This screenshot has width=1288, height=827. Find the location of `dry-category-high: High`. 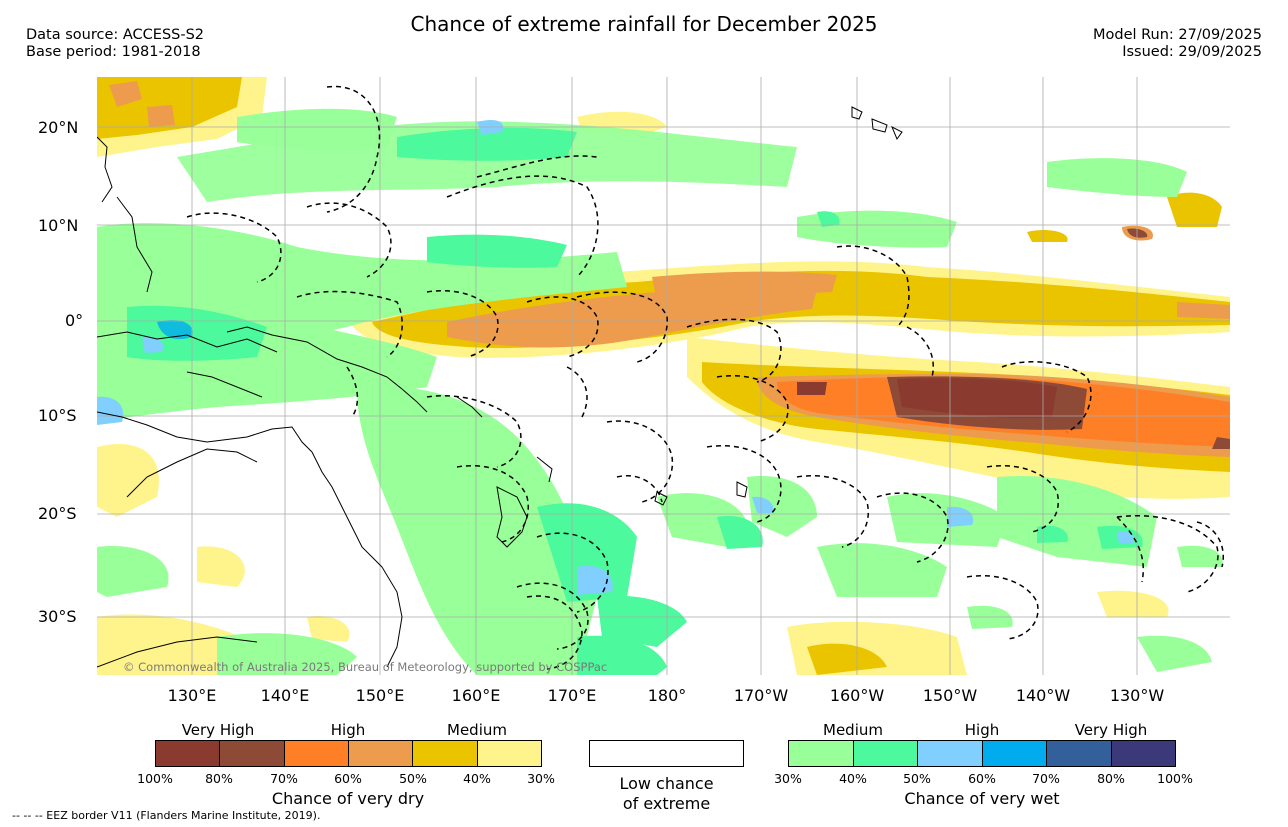

dry-category-high: High is located at coordinates (348, 730).